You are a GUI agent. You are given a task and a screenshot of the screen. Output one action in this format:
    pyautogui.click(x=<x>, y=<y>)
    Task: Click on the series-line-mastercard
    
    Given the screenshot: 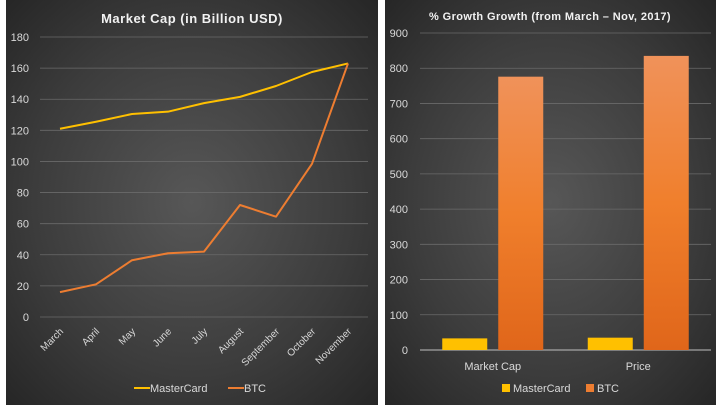 What is the action you would take?
    pyautogui.click(x=204, y=96)
    